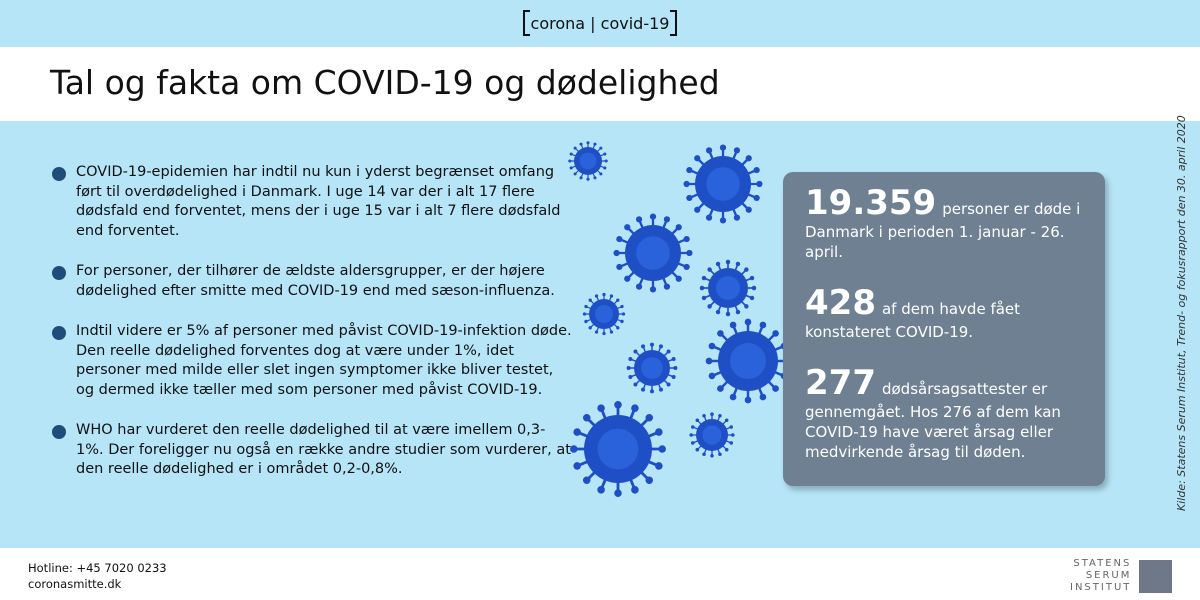 This screenshot has width=1200, height=600. What do you see at coordinates (1101, 587) in the screenshot?
I see `logo-text: INSTITUT` at bounding box center [1101, 587].